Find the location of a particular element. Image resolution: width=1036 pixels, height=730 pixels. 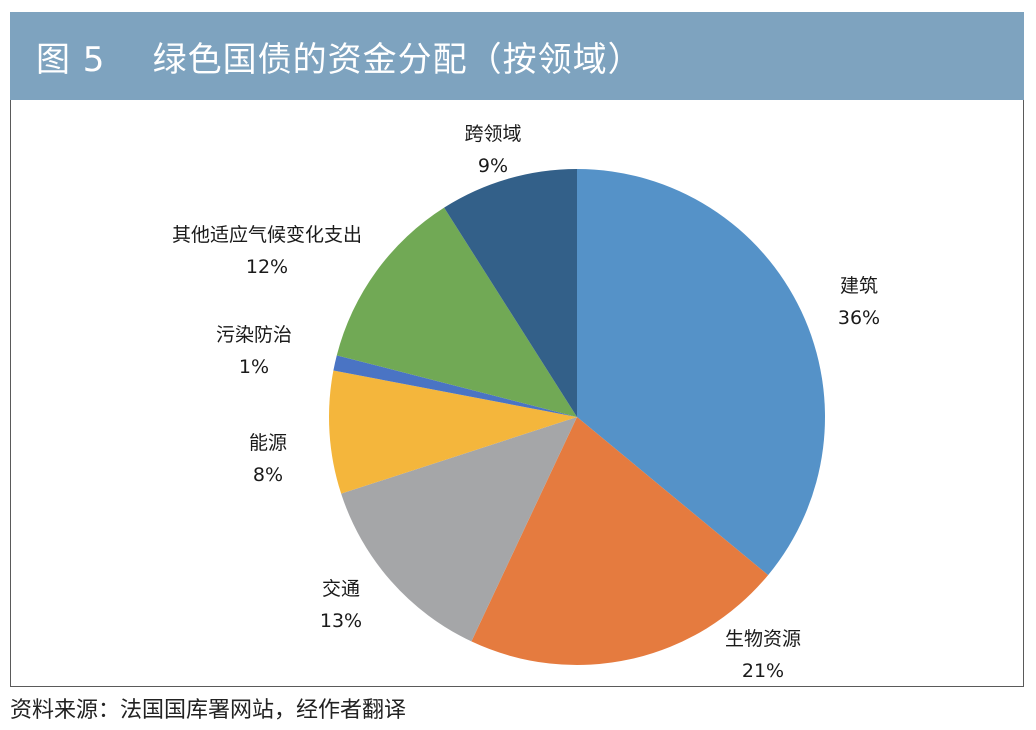

slice-name-label: 其他适应气候变化支出 is located at coordinates (267, 235).